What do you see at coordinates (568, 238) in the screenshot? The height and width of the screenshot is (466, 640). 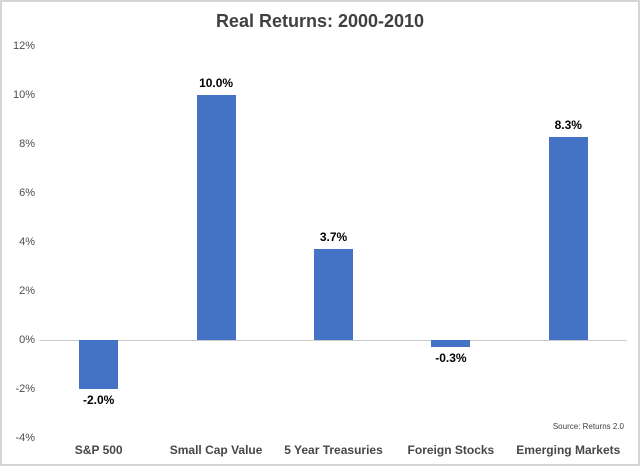 I see `bar-emerging-markets` at bounding box center [568, 238].